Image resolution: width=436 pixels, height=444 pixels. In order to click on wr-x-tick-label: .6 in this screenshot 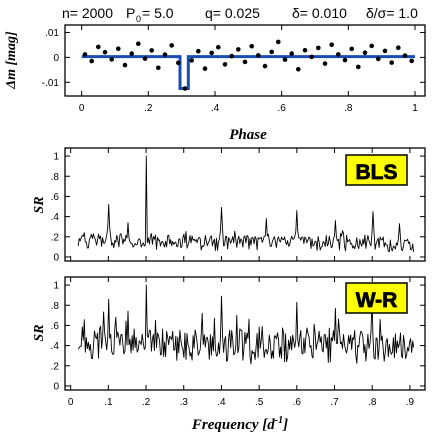, I will do `click(297, 402)`.